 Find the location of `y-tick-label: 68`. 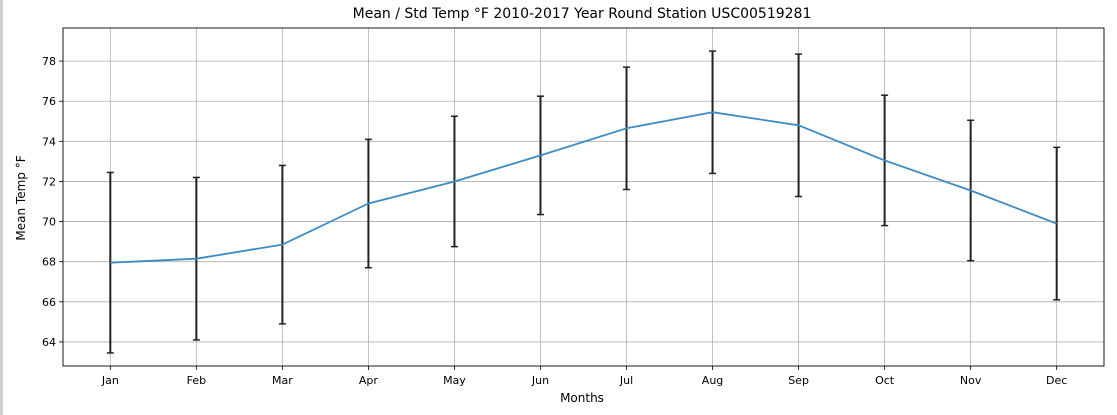

y-tick-label: 68 is located at coordinates (49, 262).